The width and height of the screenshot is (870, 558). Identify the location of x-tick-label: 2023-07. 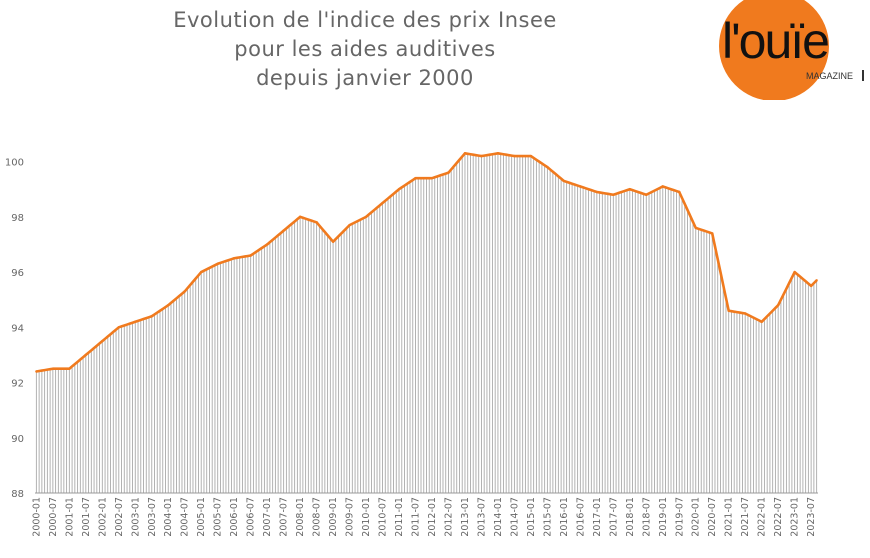
(811, 517).